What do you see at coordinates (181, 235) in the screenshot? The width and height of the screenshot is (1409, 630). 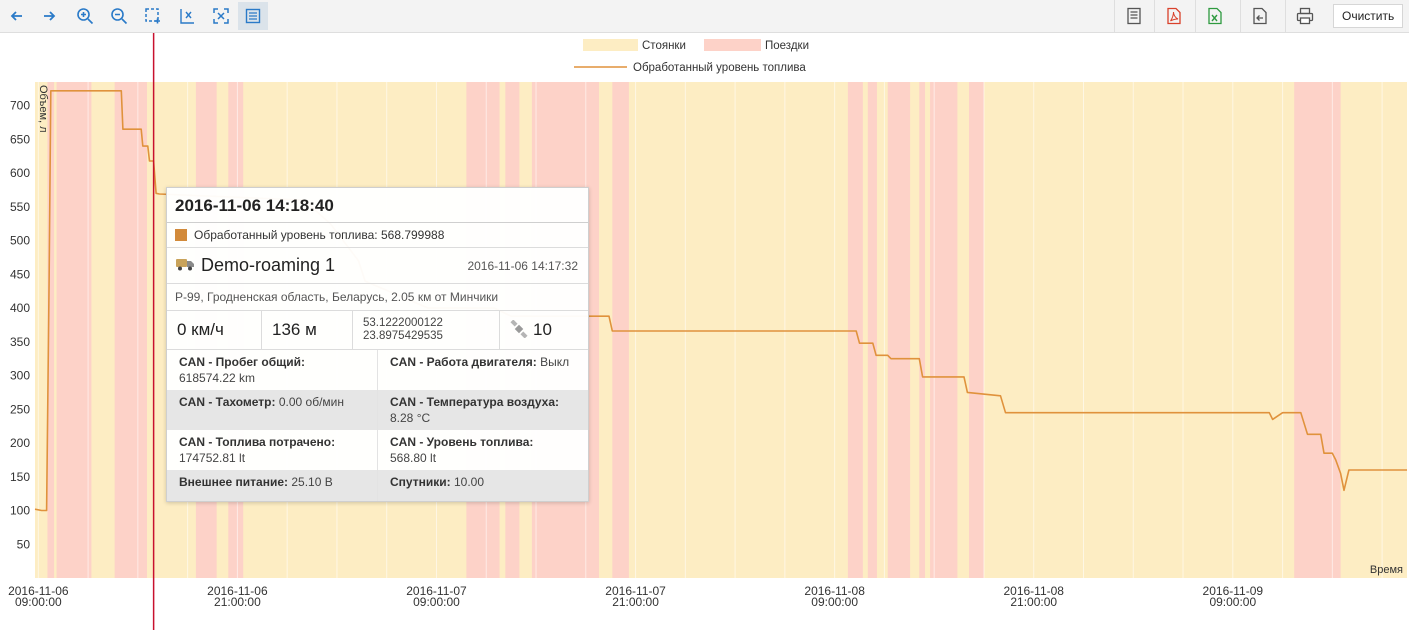 I see `series-color-swatch` at bounding box center [181, 235].